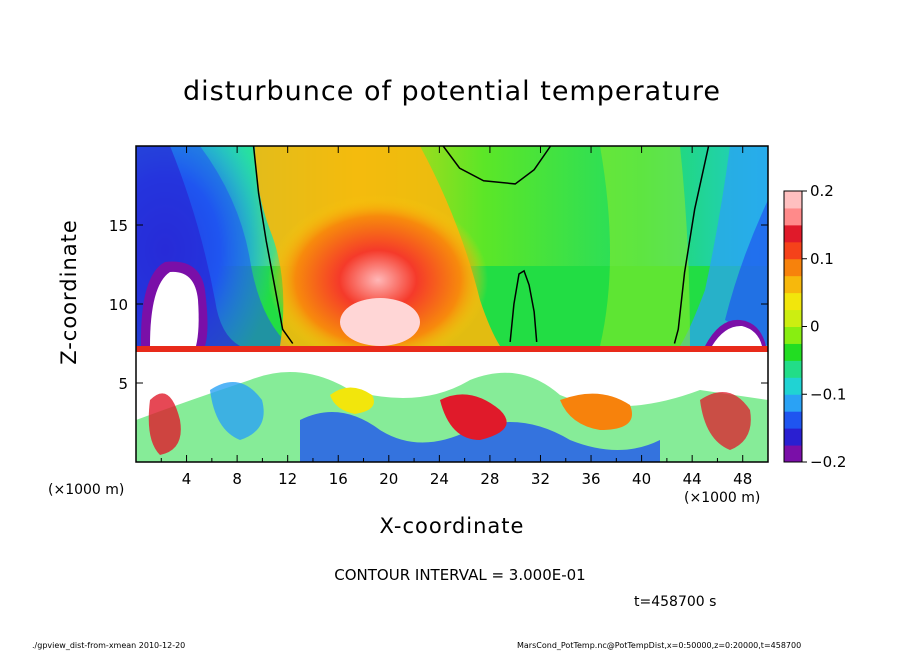  What do you see at coordinates (68, 292) in the screenshot?
I see `y-axis-label: Z-coordinate` at bounding box center [68, 292].